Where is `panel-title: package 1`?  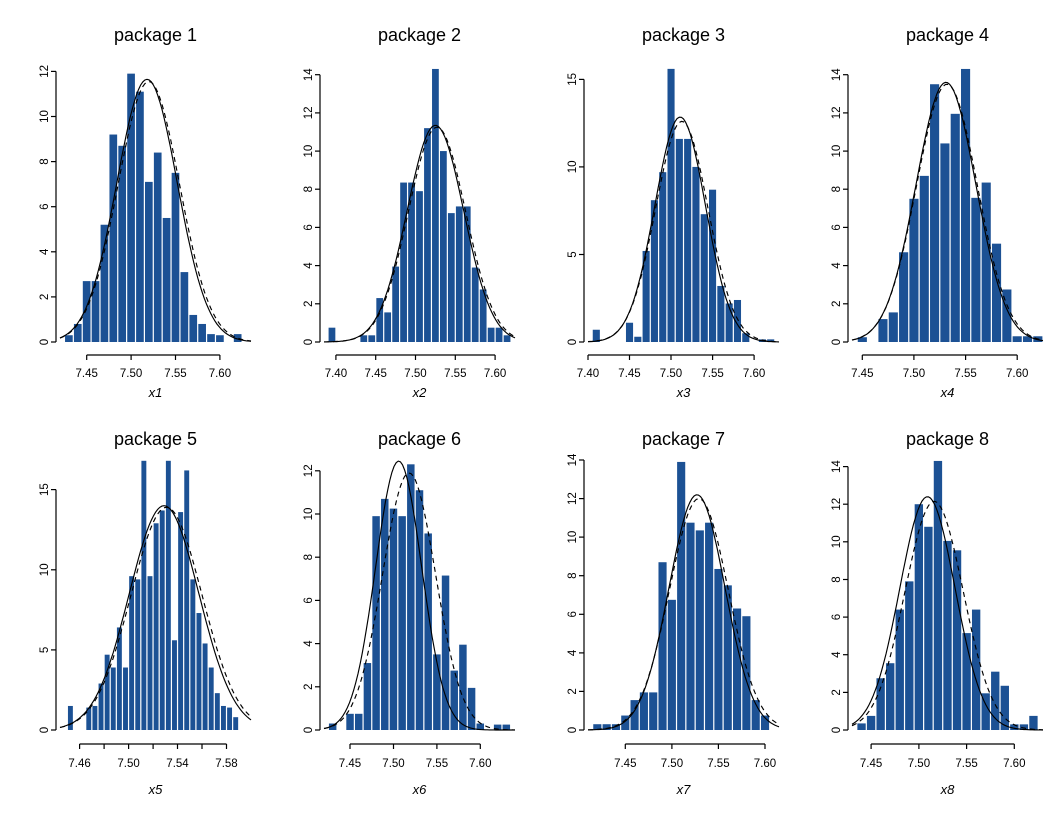
panel-title: package 1 is located at coordinates (155, 35).